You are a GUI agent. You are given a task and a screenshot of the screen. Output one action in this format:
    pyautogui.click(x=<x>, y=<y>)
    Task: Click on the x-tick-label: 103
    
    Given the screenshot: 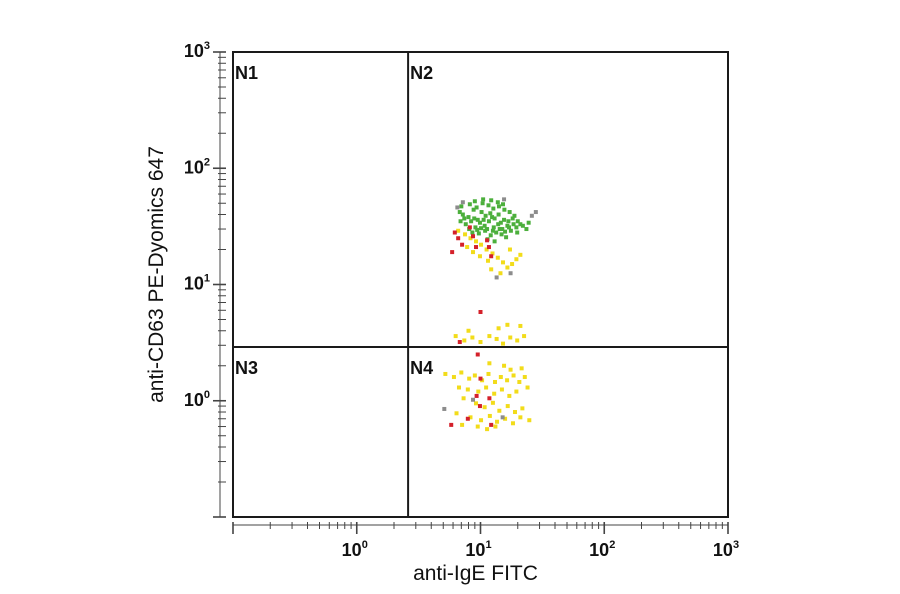 What is the action you would take?
    pyautogui.click(x=726, y=549)
    